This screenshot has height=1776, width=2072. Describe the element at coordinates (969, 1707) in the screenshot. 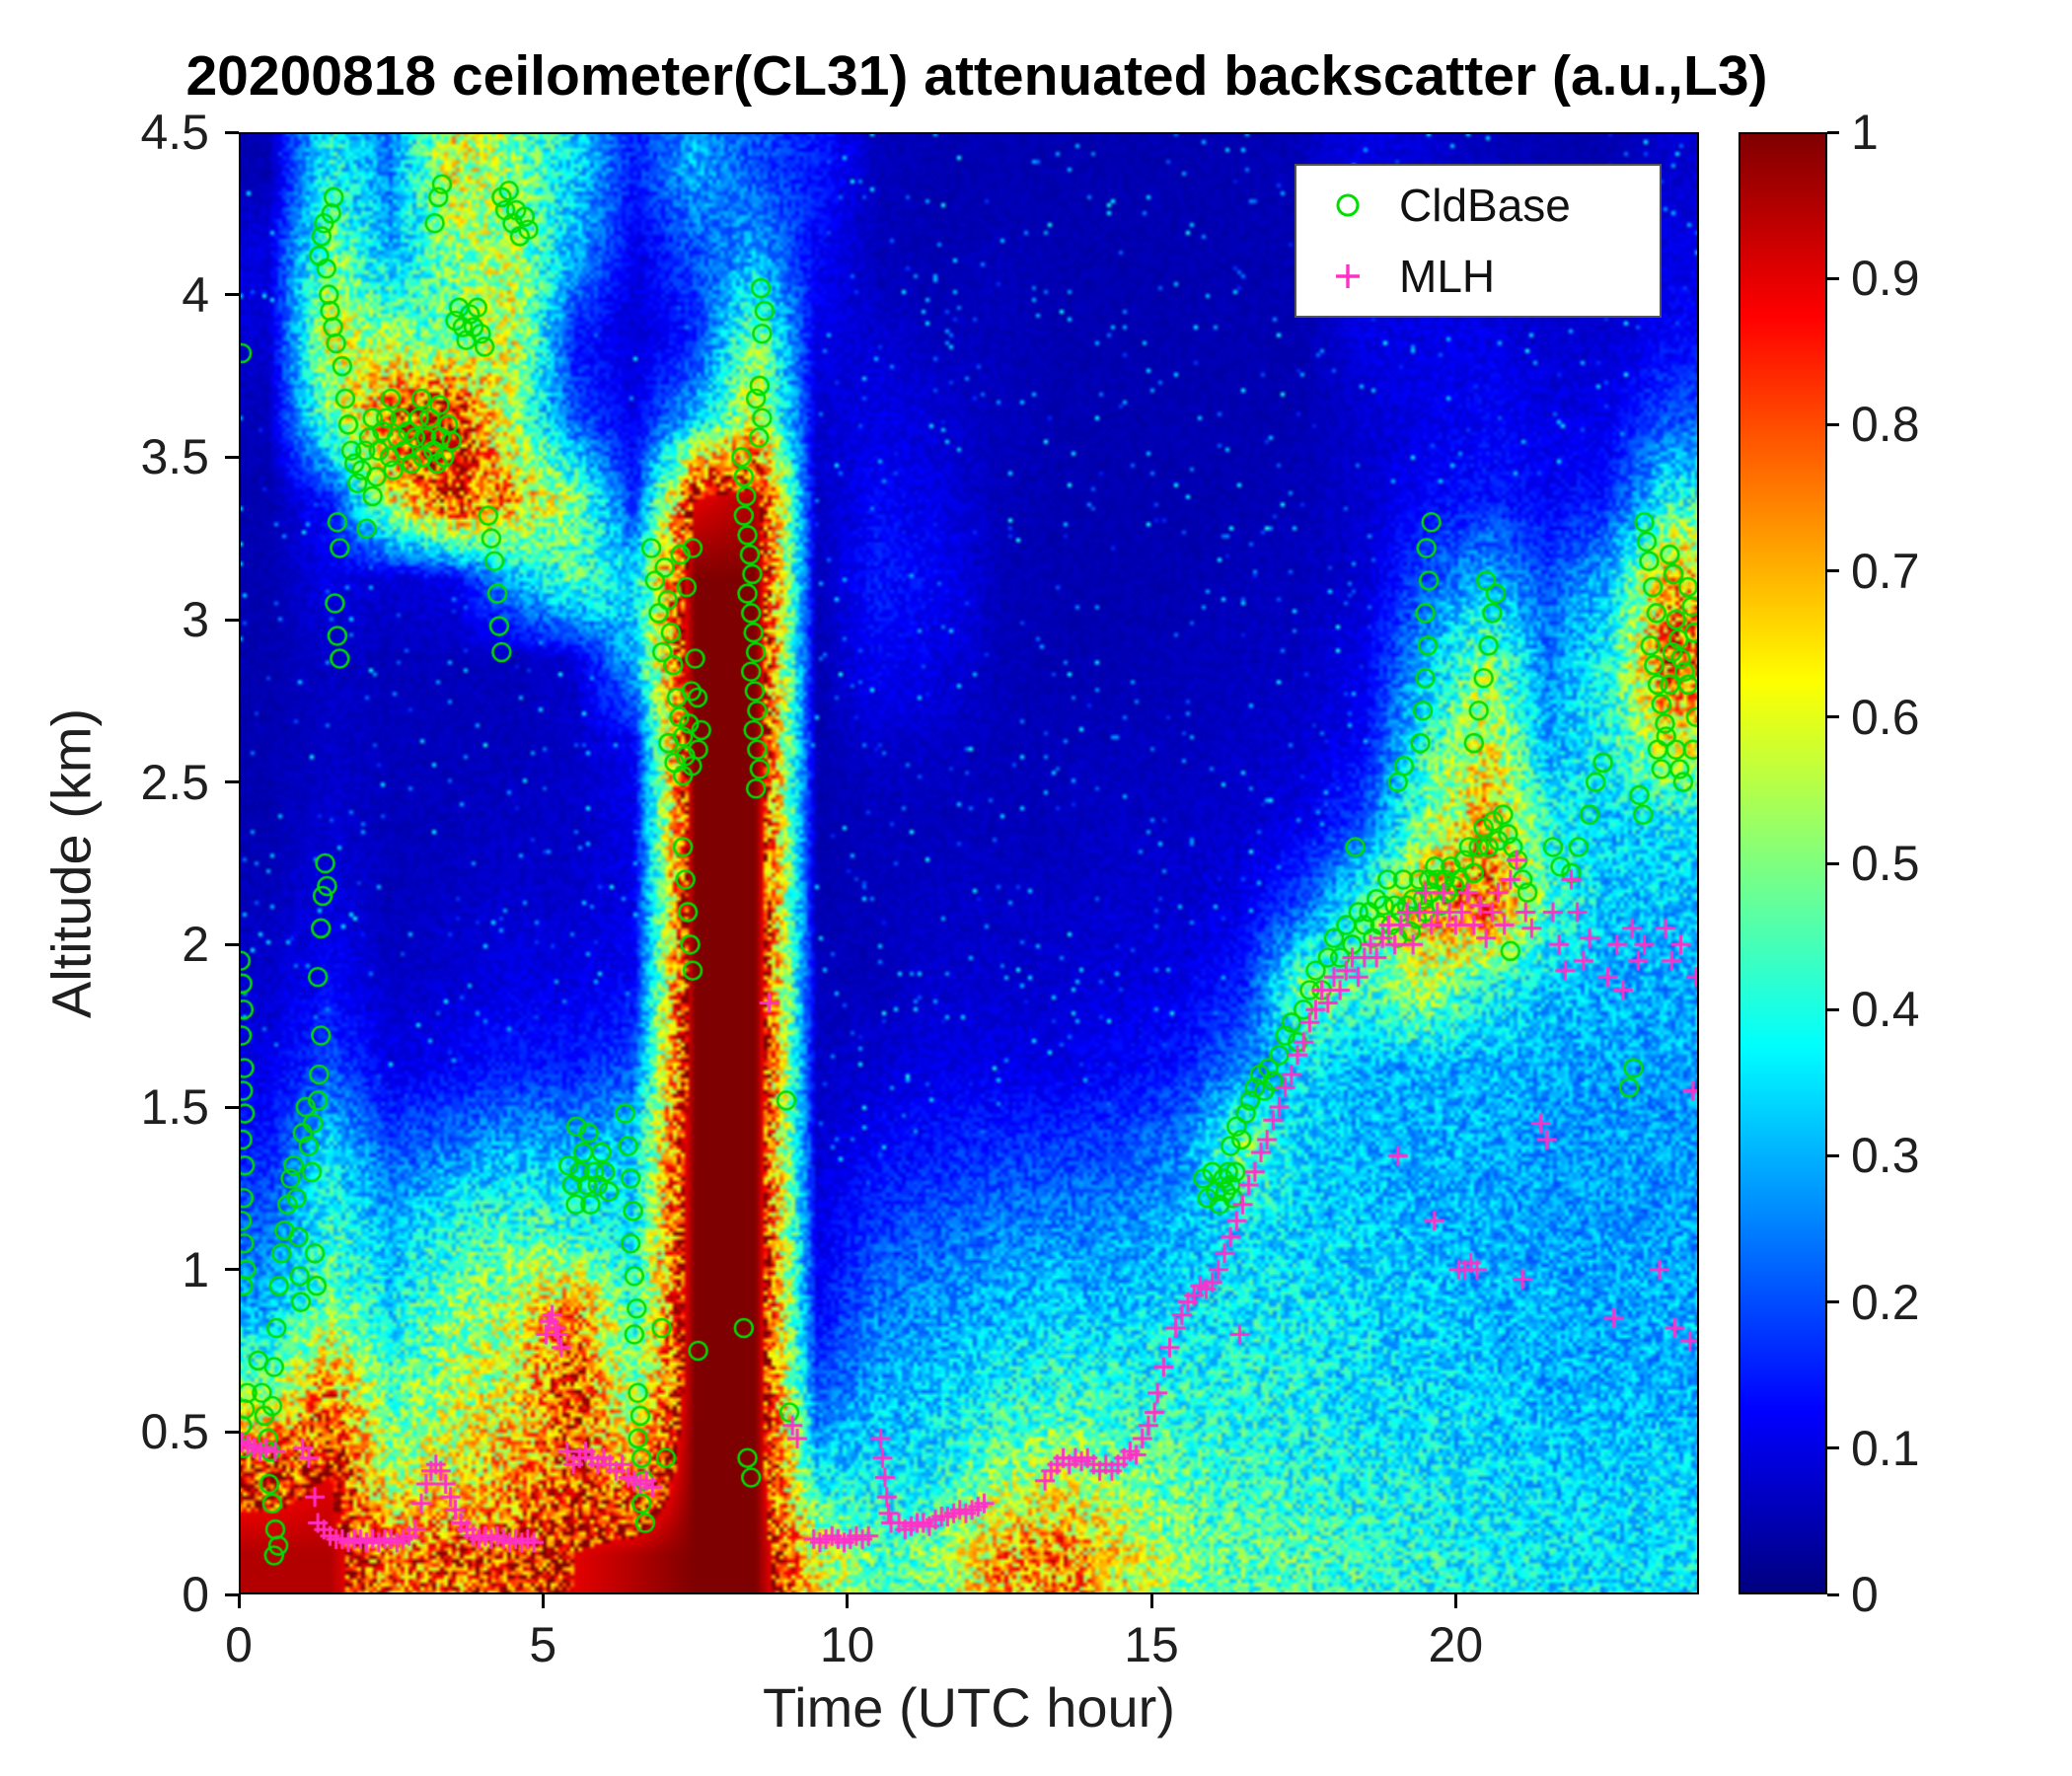

I see `x-axis-label: Time (UTC hour)` at that location.